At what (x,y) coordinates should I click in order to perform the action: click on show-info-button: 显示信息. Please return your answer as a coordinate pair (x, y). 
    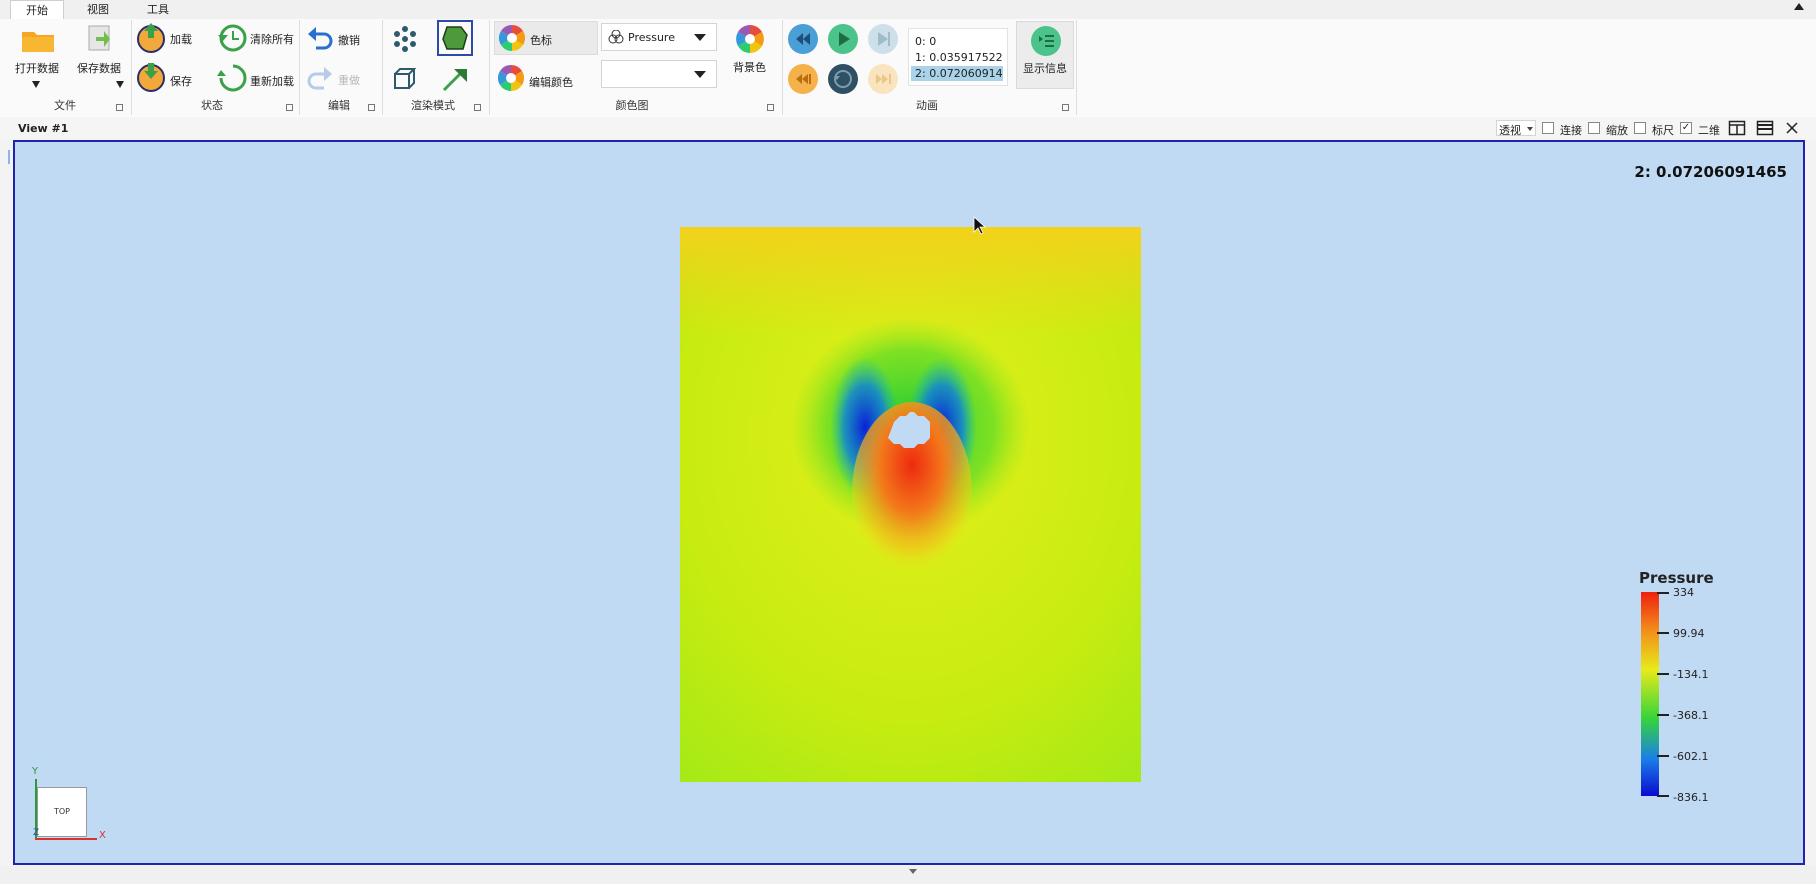
    Looking at the image, I should click on (1045, 55).